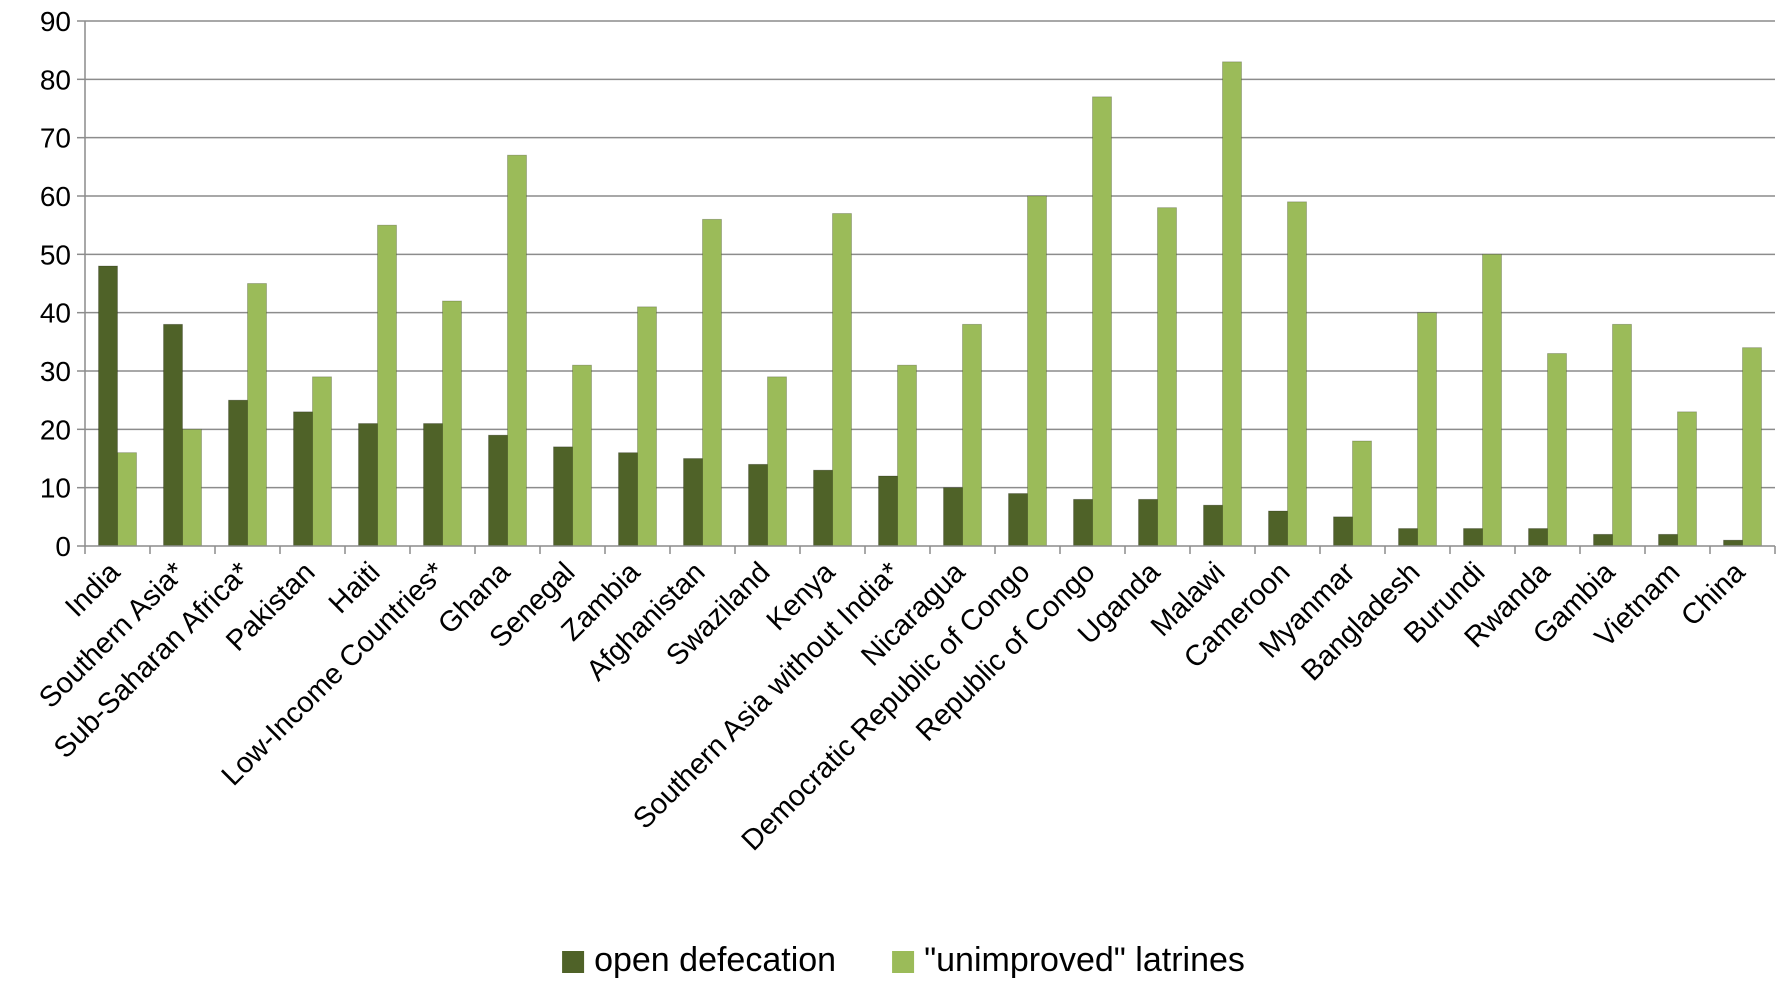 The image size is (1779, 996). Describe the element at coordinates (1232, 304) in the screenshot. I see `bar-unimproved-latrines-malawi` at that location.